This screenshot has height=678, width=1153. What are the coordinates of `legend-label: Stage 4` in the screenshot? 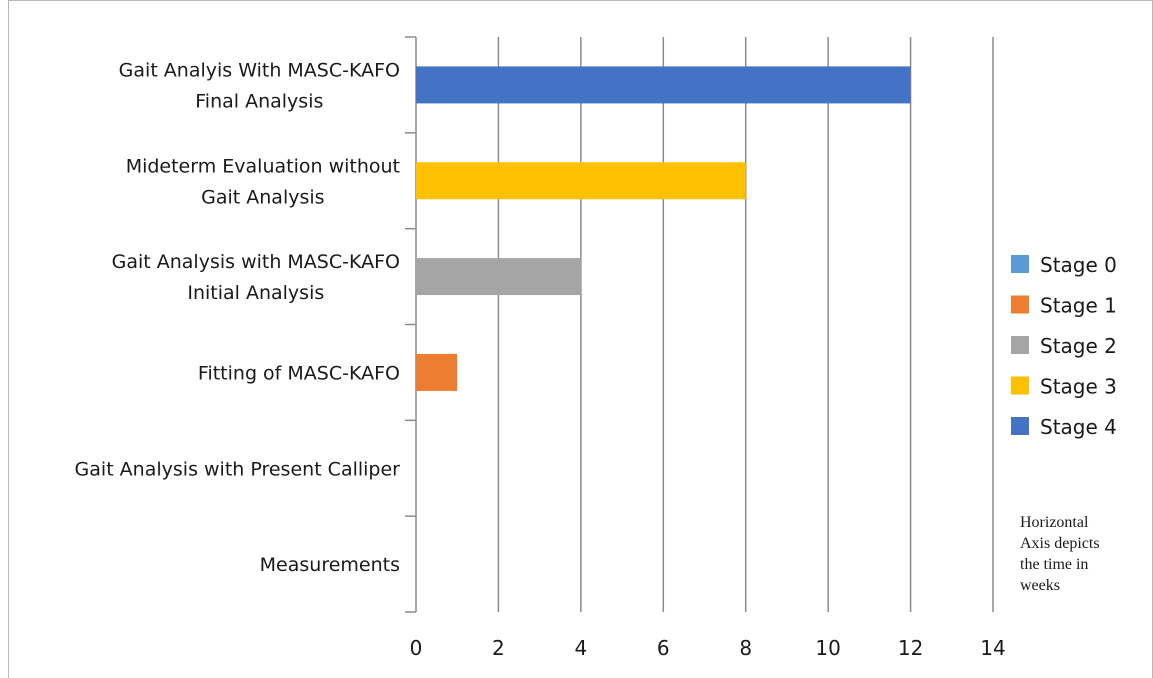 It's located at (1078, 427).